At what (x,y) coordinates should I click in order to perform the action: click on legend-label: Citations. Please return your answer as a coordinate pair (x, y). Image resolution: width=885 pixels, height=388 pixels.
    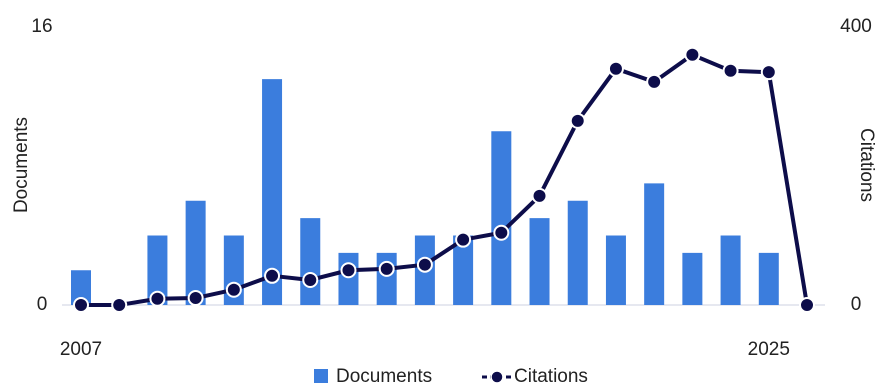
    Looking at the image, I should click on (551, 376).